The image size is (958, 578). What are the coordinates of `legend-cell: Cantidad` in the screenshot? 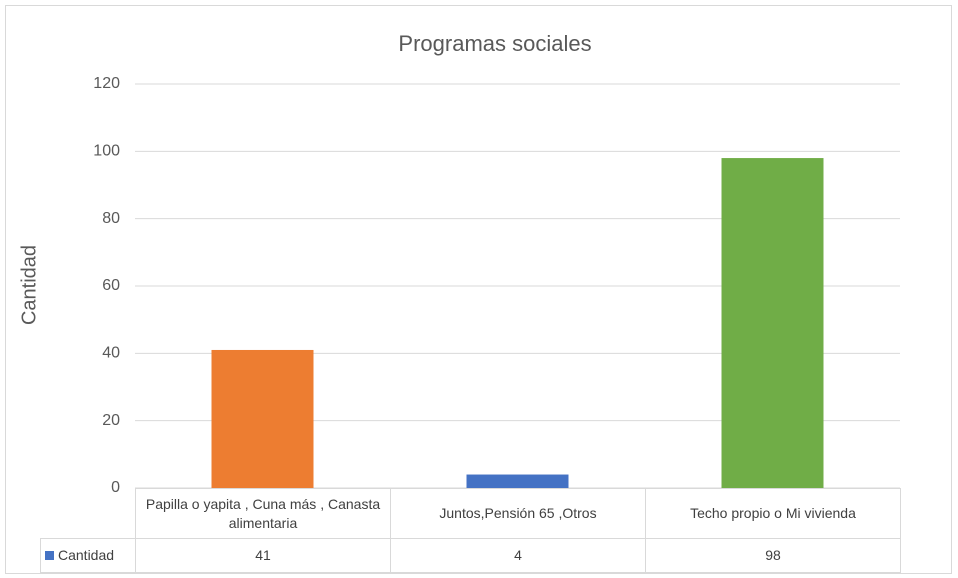 It's located at (88, 555).